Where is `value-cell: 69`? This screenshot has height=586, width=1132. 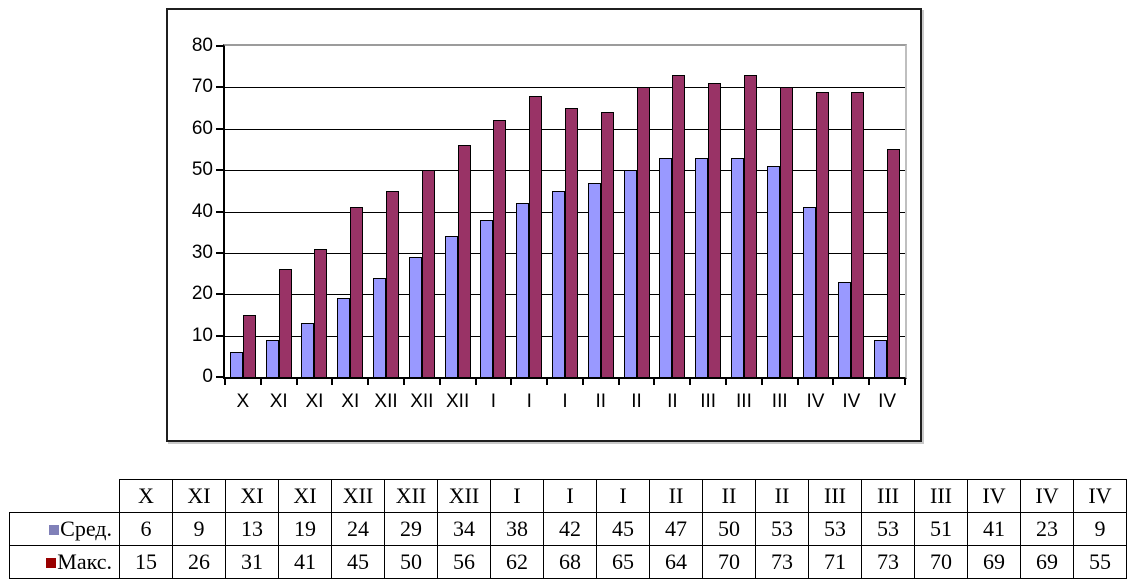 value-cell: 69 is located at coordinates (994, 562).